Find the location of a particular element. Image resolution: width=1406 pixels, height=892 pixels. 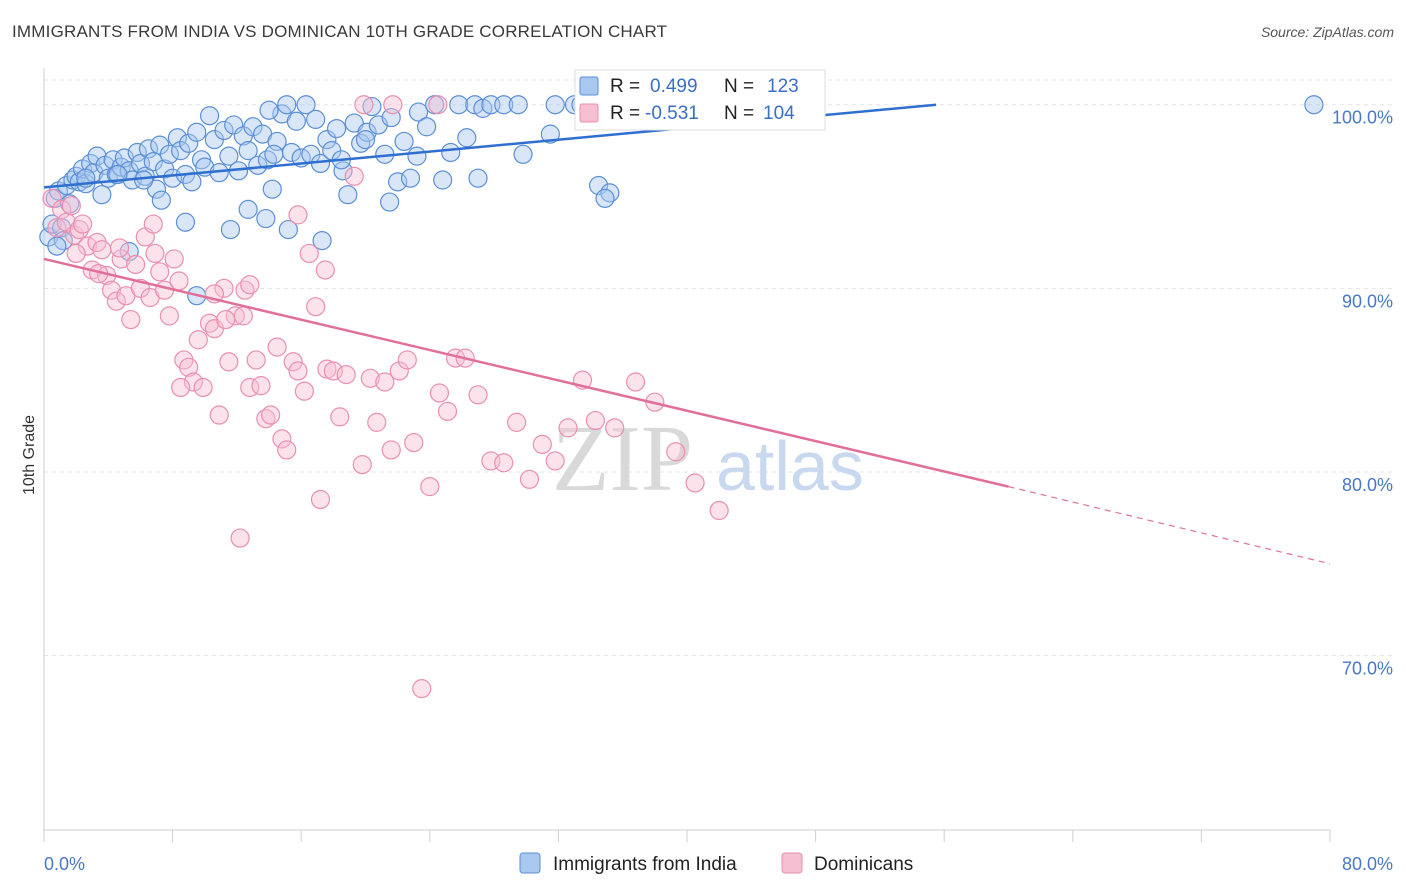

legend-dominican-r-label: R = is located at coordinates (625, 113).